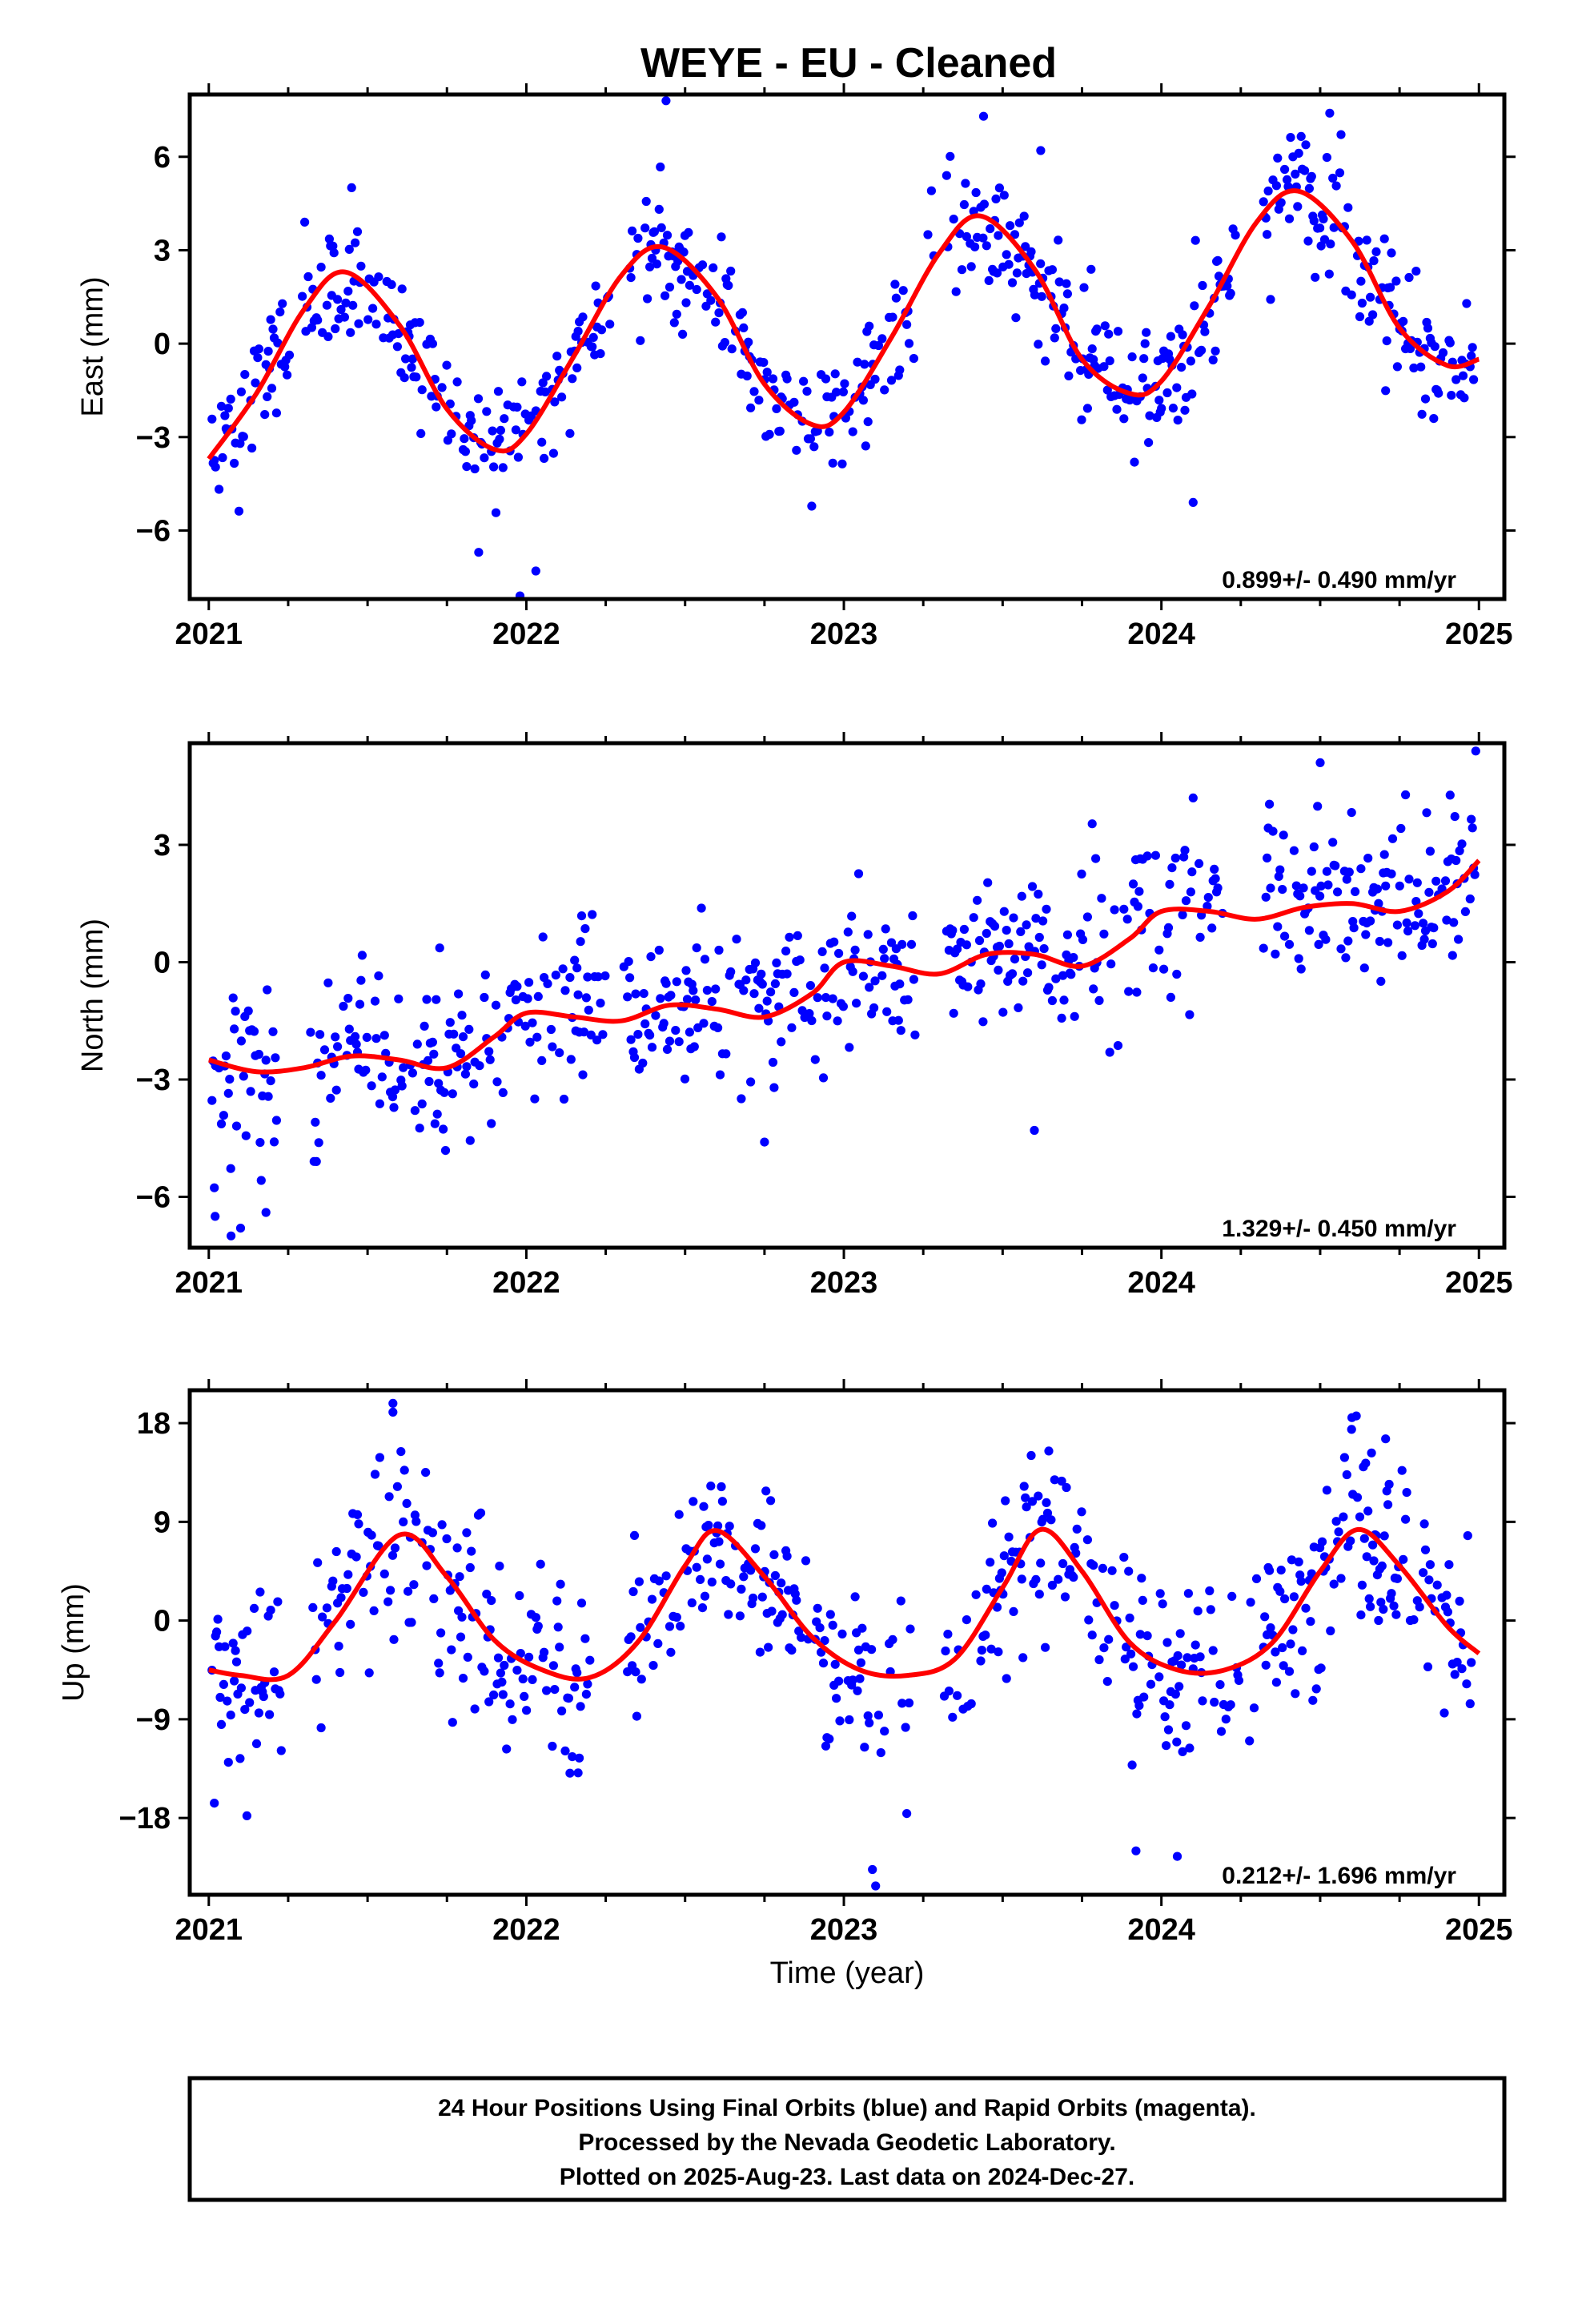 The width and height of the screenshot is (1582, 2324). What do you see at coordinates (526, 1930) in the screenshot?
I see `up-x-tick-label: 2022` at bounding box center [526, 1930].